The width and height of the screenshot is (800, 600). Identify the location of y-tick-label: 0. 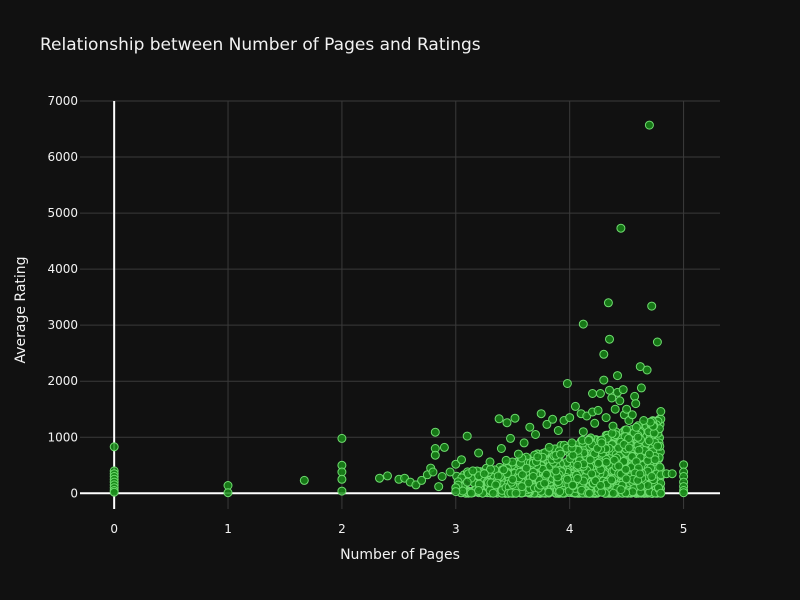
(74, 493).